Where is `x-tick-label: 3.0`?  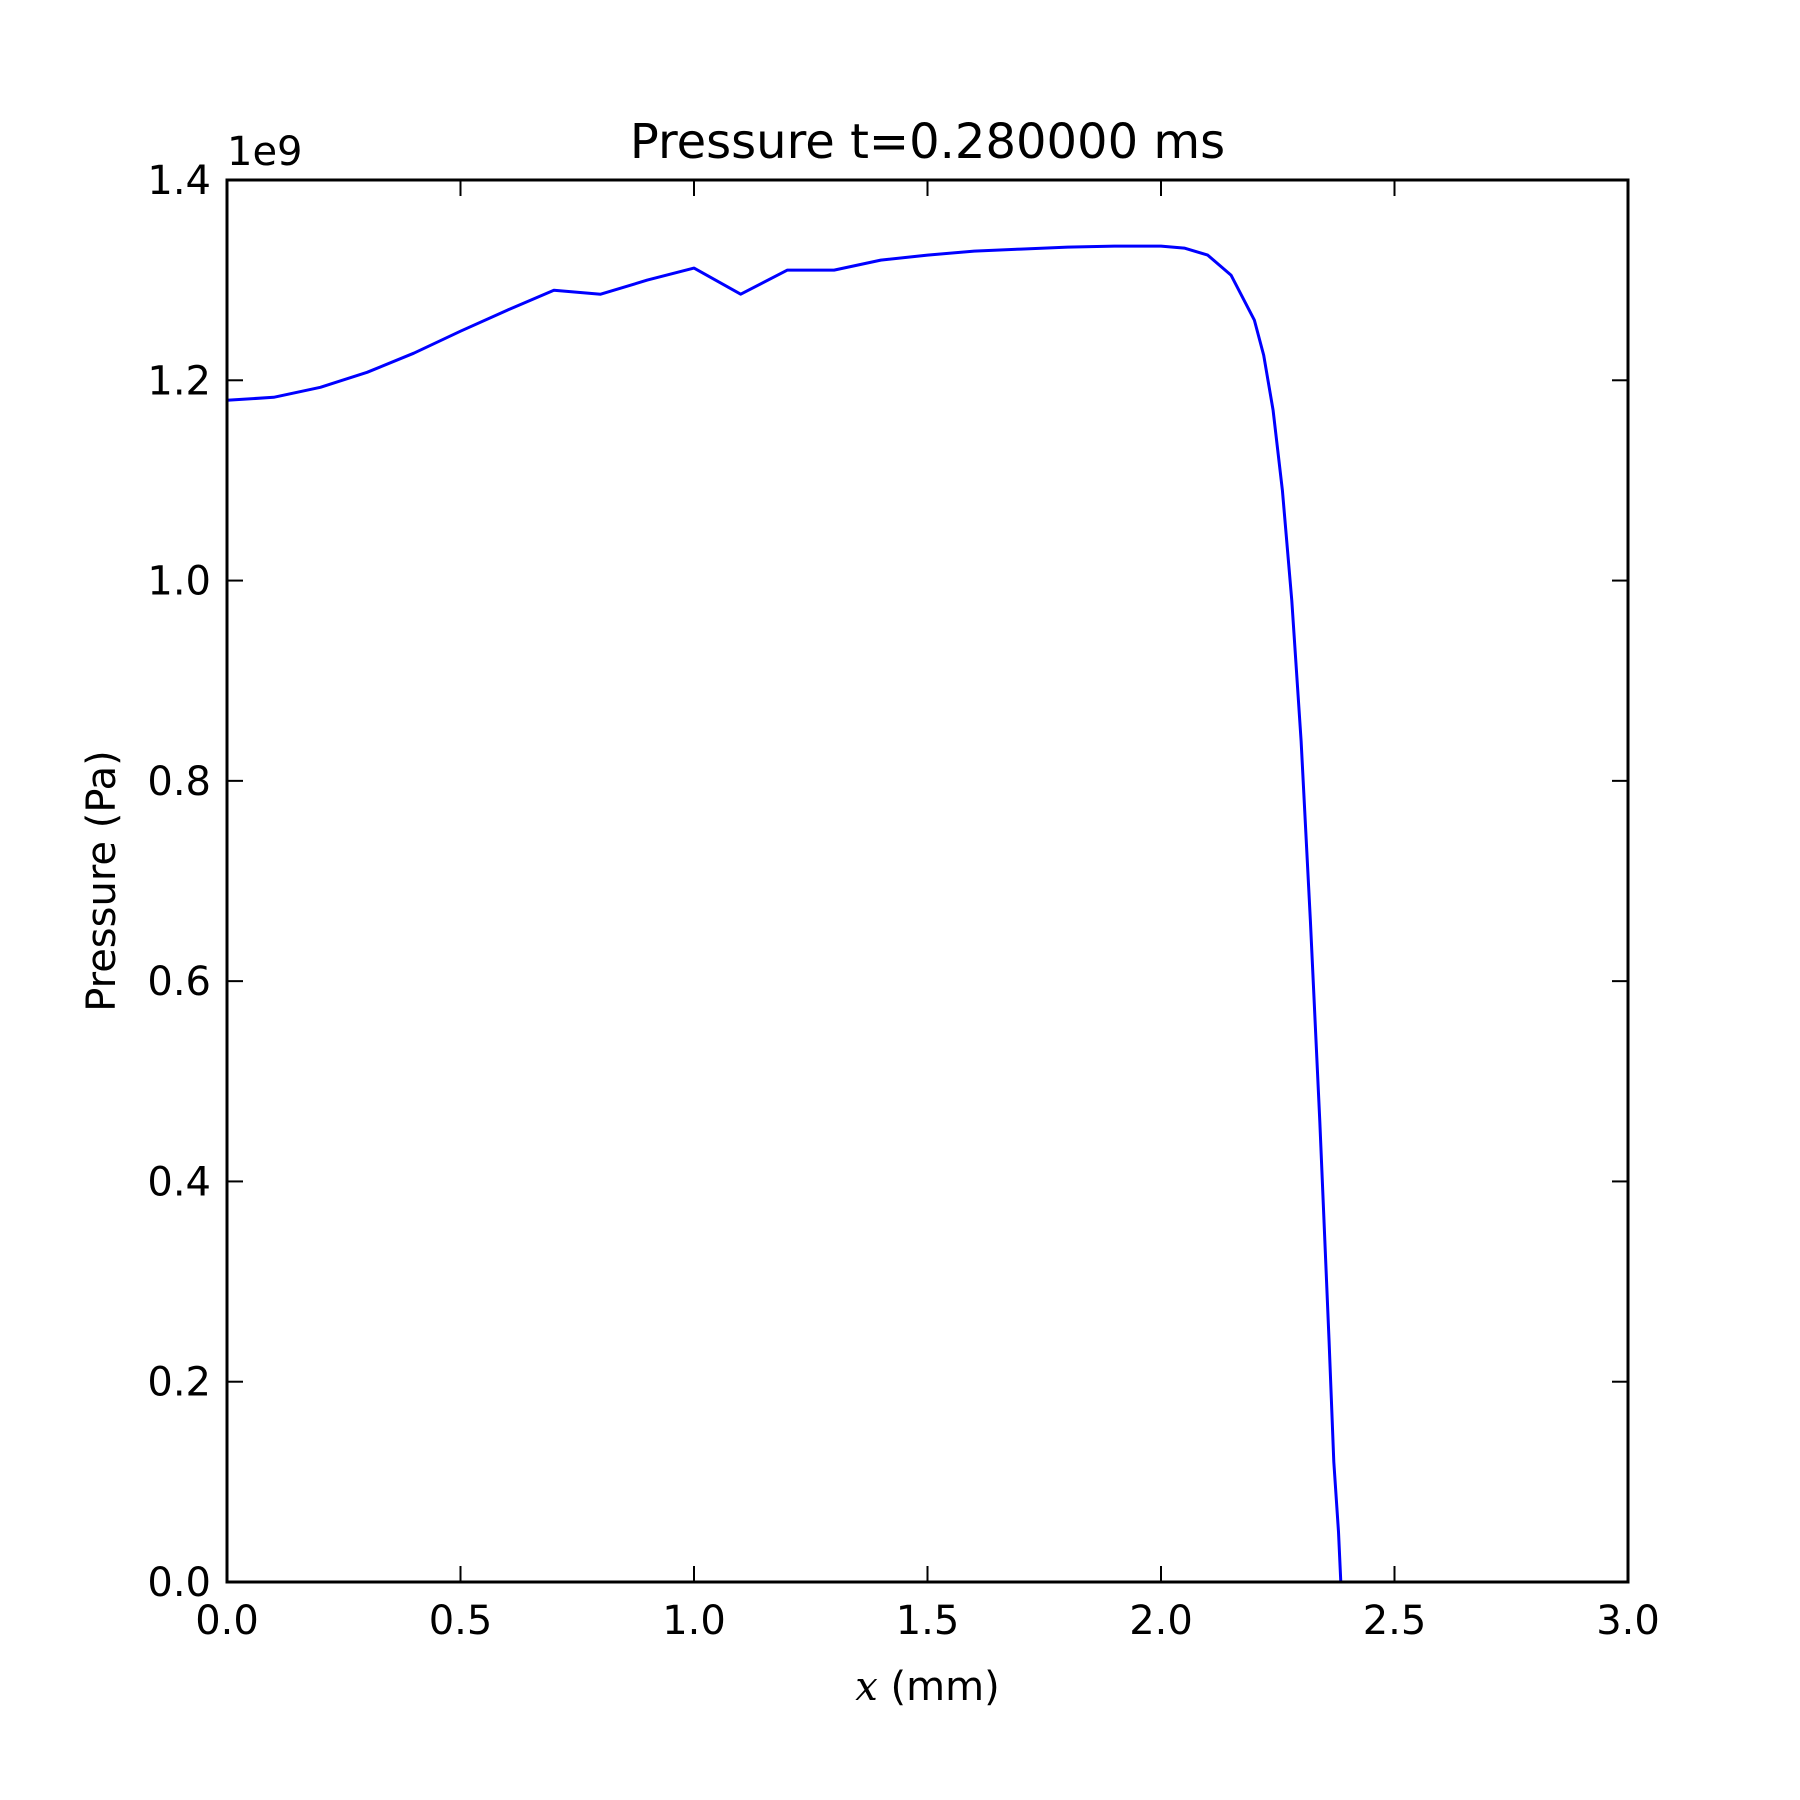
x-tick-label: 3.0 is located at coordinates (1628, 1621).